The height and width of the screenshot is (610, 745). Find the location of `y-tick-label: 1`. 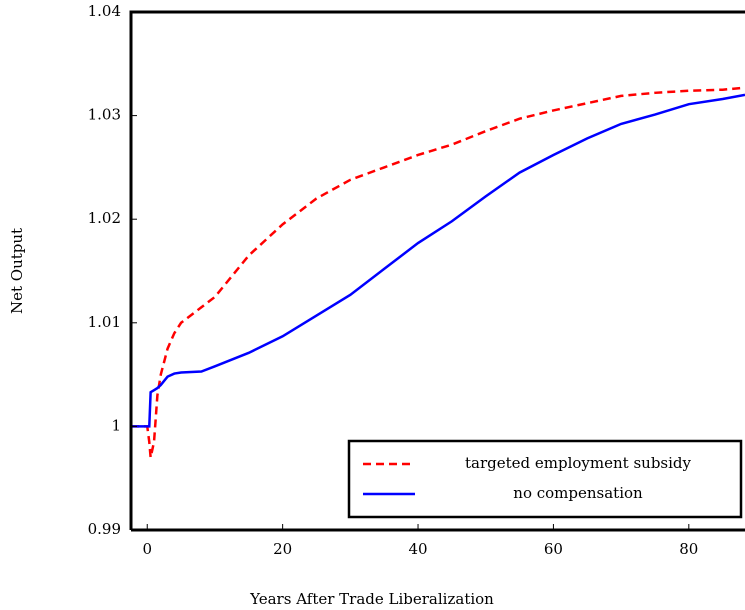

y-tick-label: 1 is located at coordinates (116, 425).